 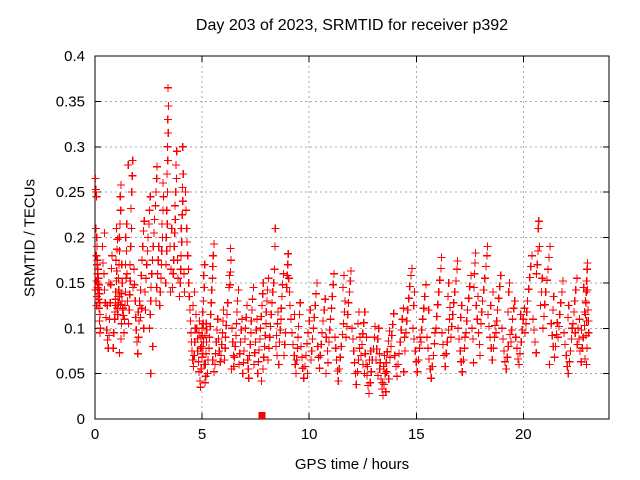 I want to click on y-tick-label: 0.2, so click(x=74, y=238).